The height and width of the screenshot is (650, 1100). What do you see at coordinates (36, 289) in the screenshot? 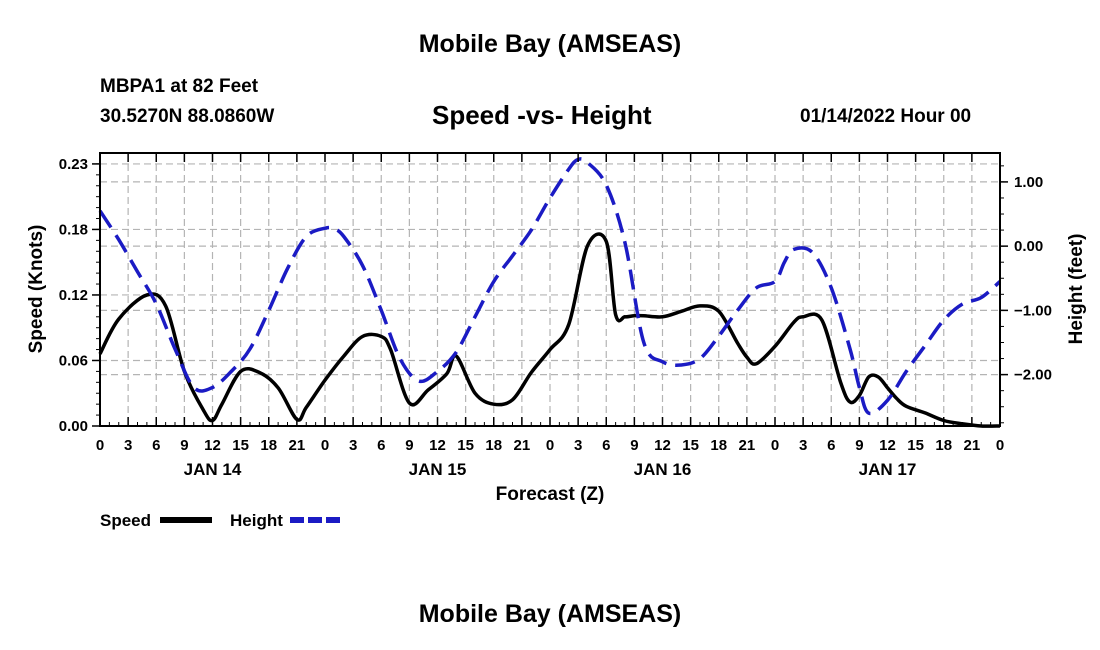
I see `y-axis-label-left: Speed (Knots)` at bounding box center [36, 289].